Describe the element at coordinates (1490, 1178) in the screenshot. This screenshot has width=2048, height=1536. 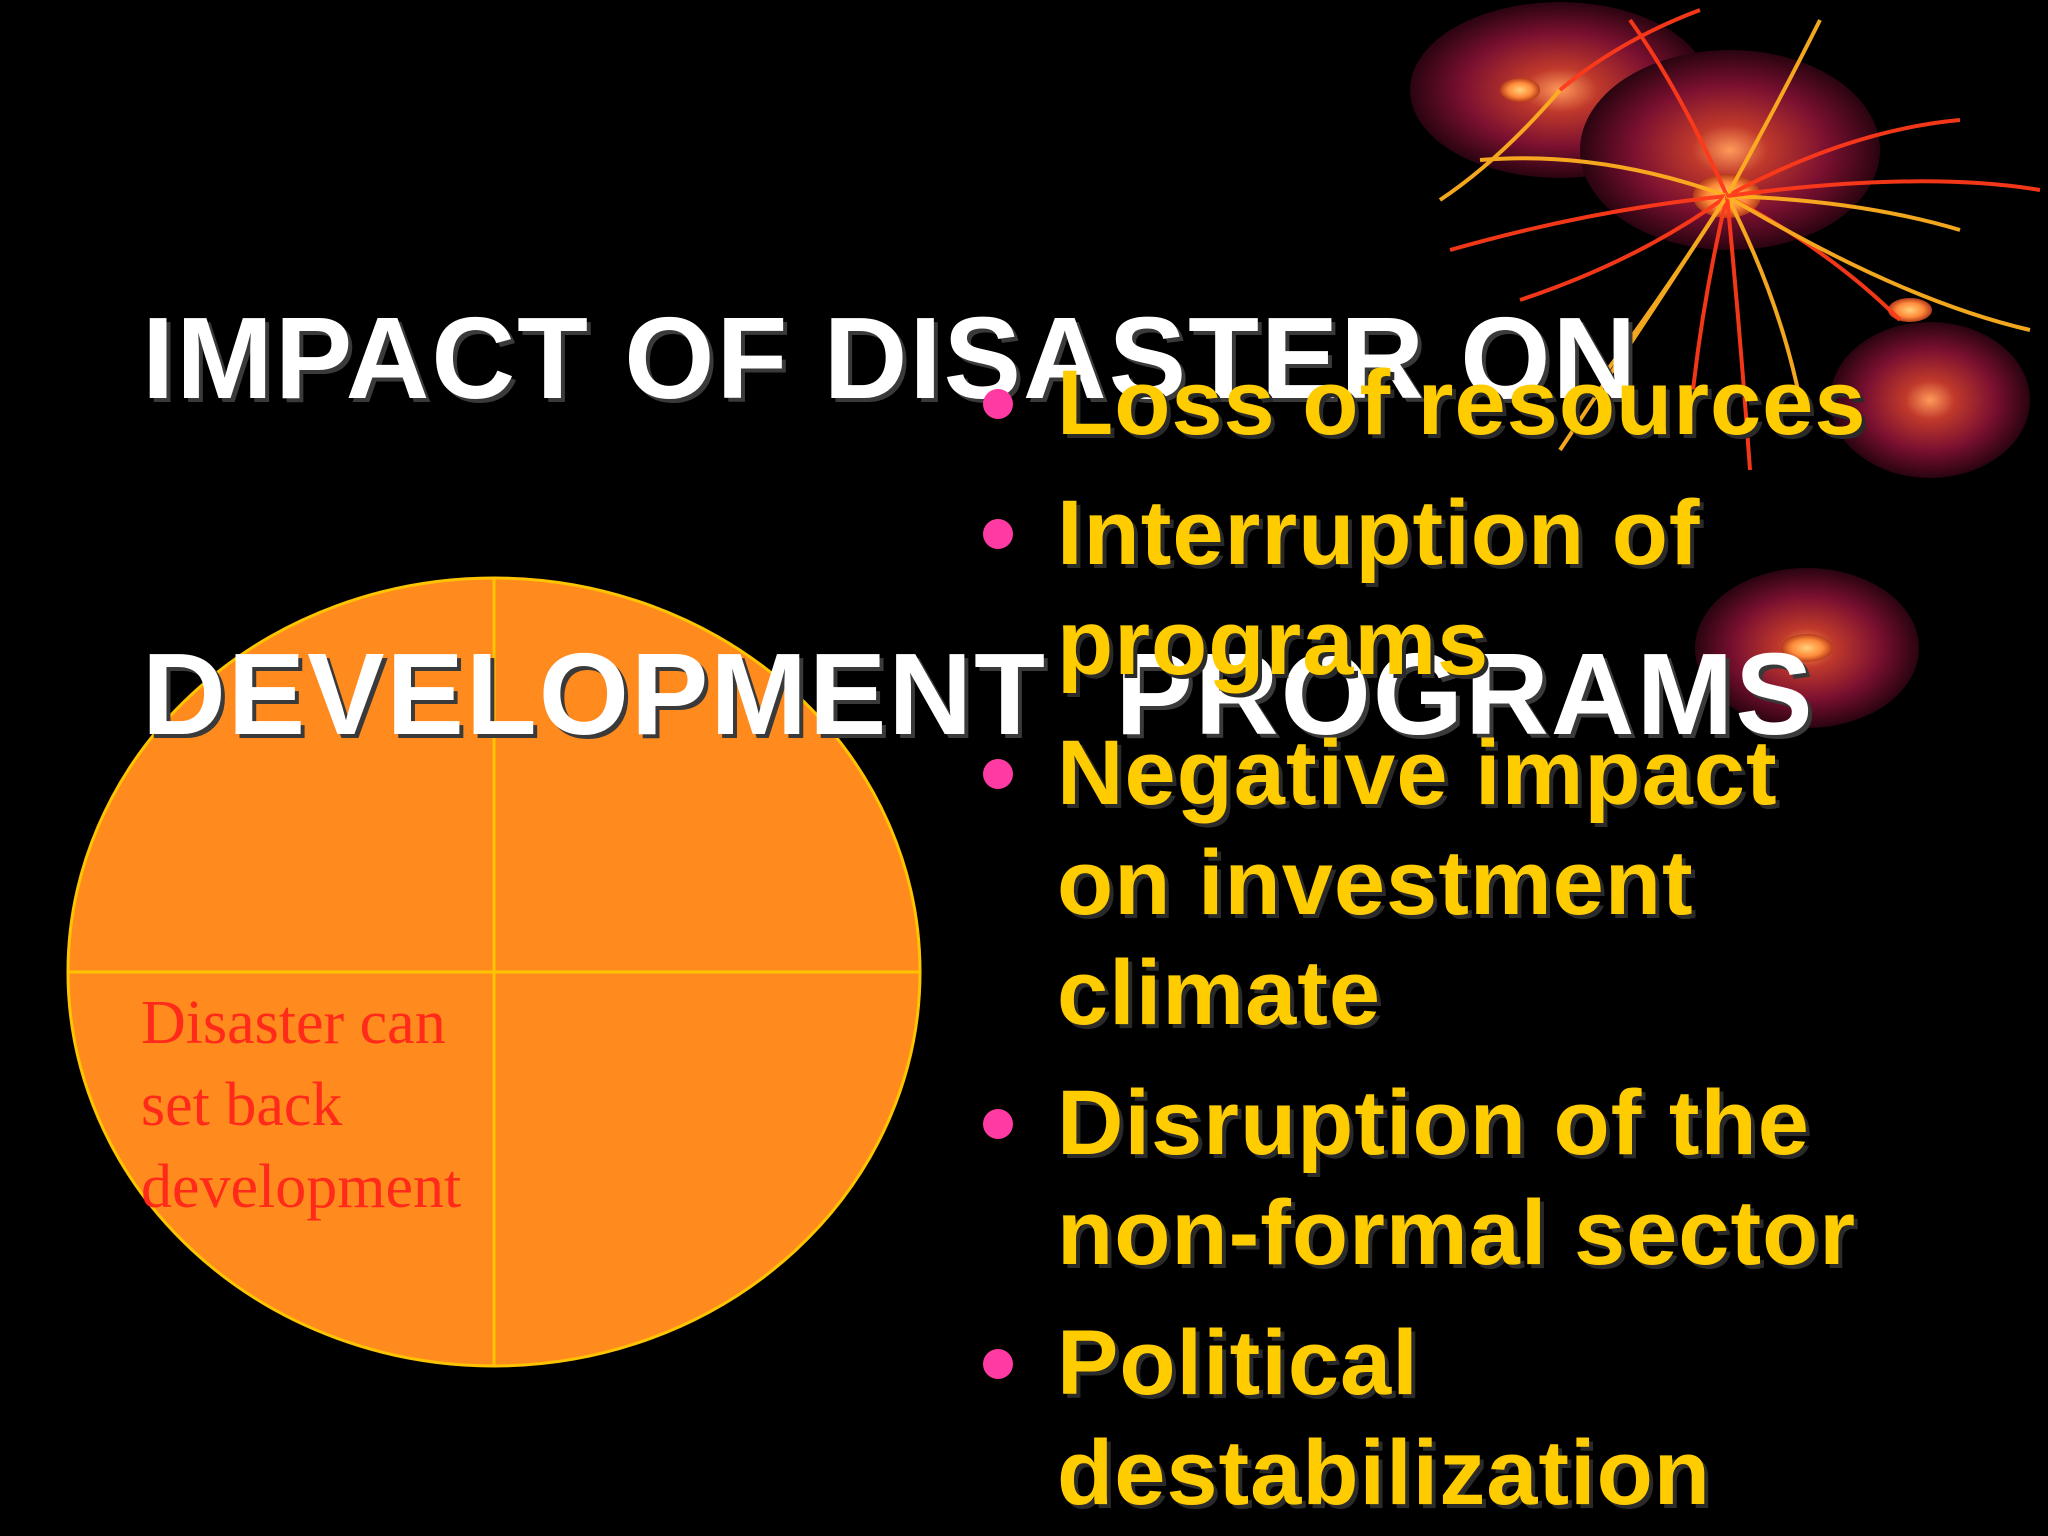
I see `bullet-item: Disruption of the non-formal sector` at that location.